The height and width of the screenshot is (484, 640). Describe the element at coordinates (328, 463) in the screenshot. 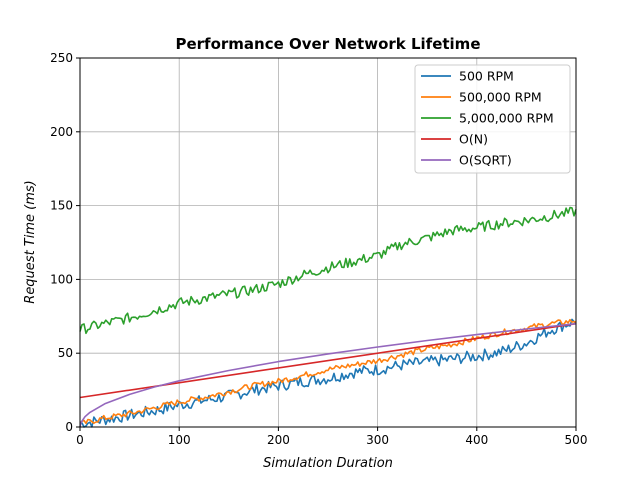

I see `x-axis-label: Simulation Duration` at that location.